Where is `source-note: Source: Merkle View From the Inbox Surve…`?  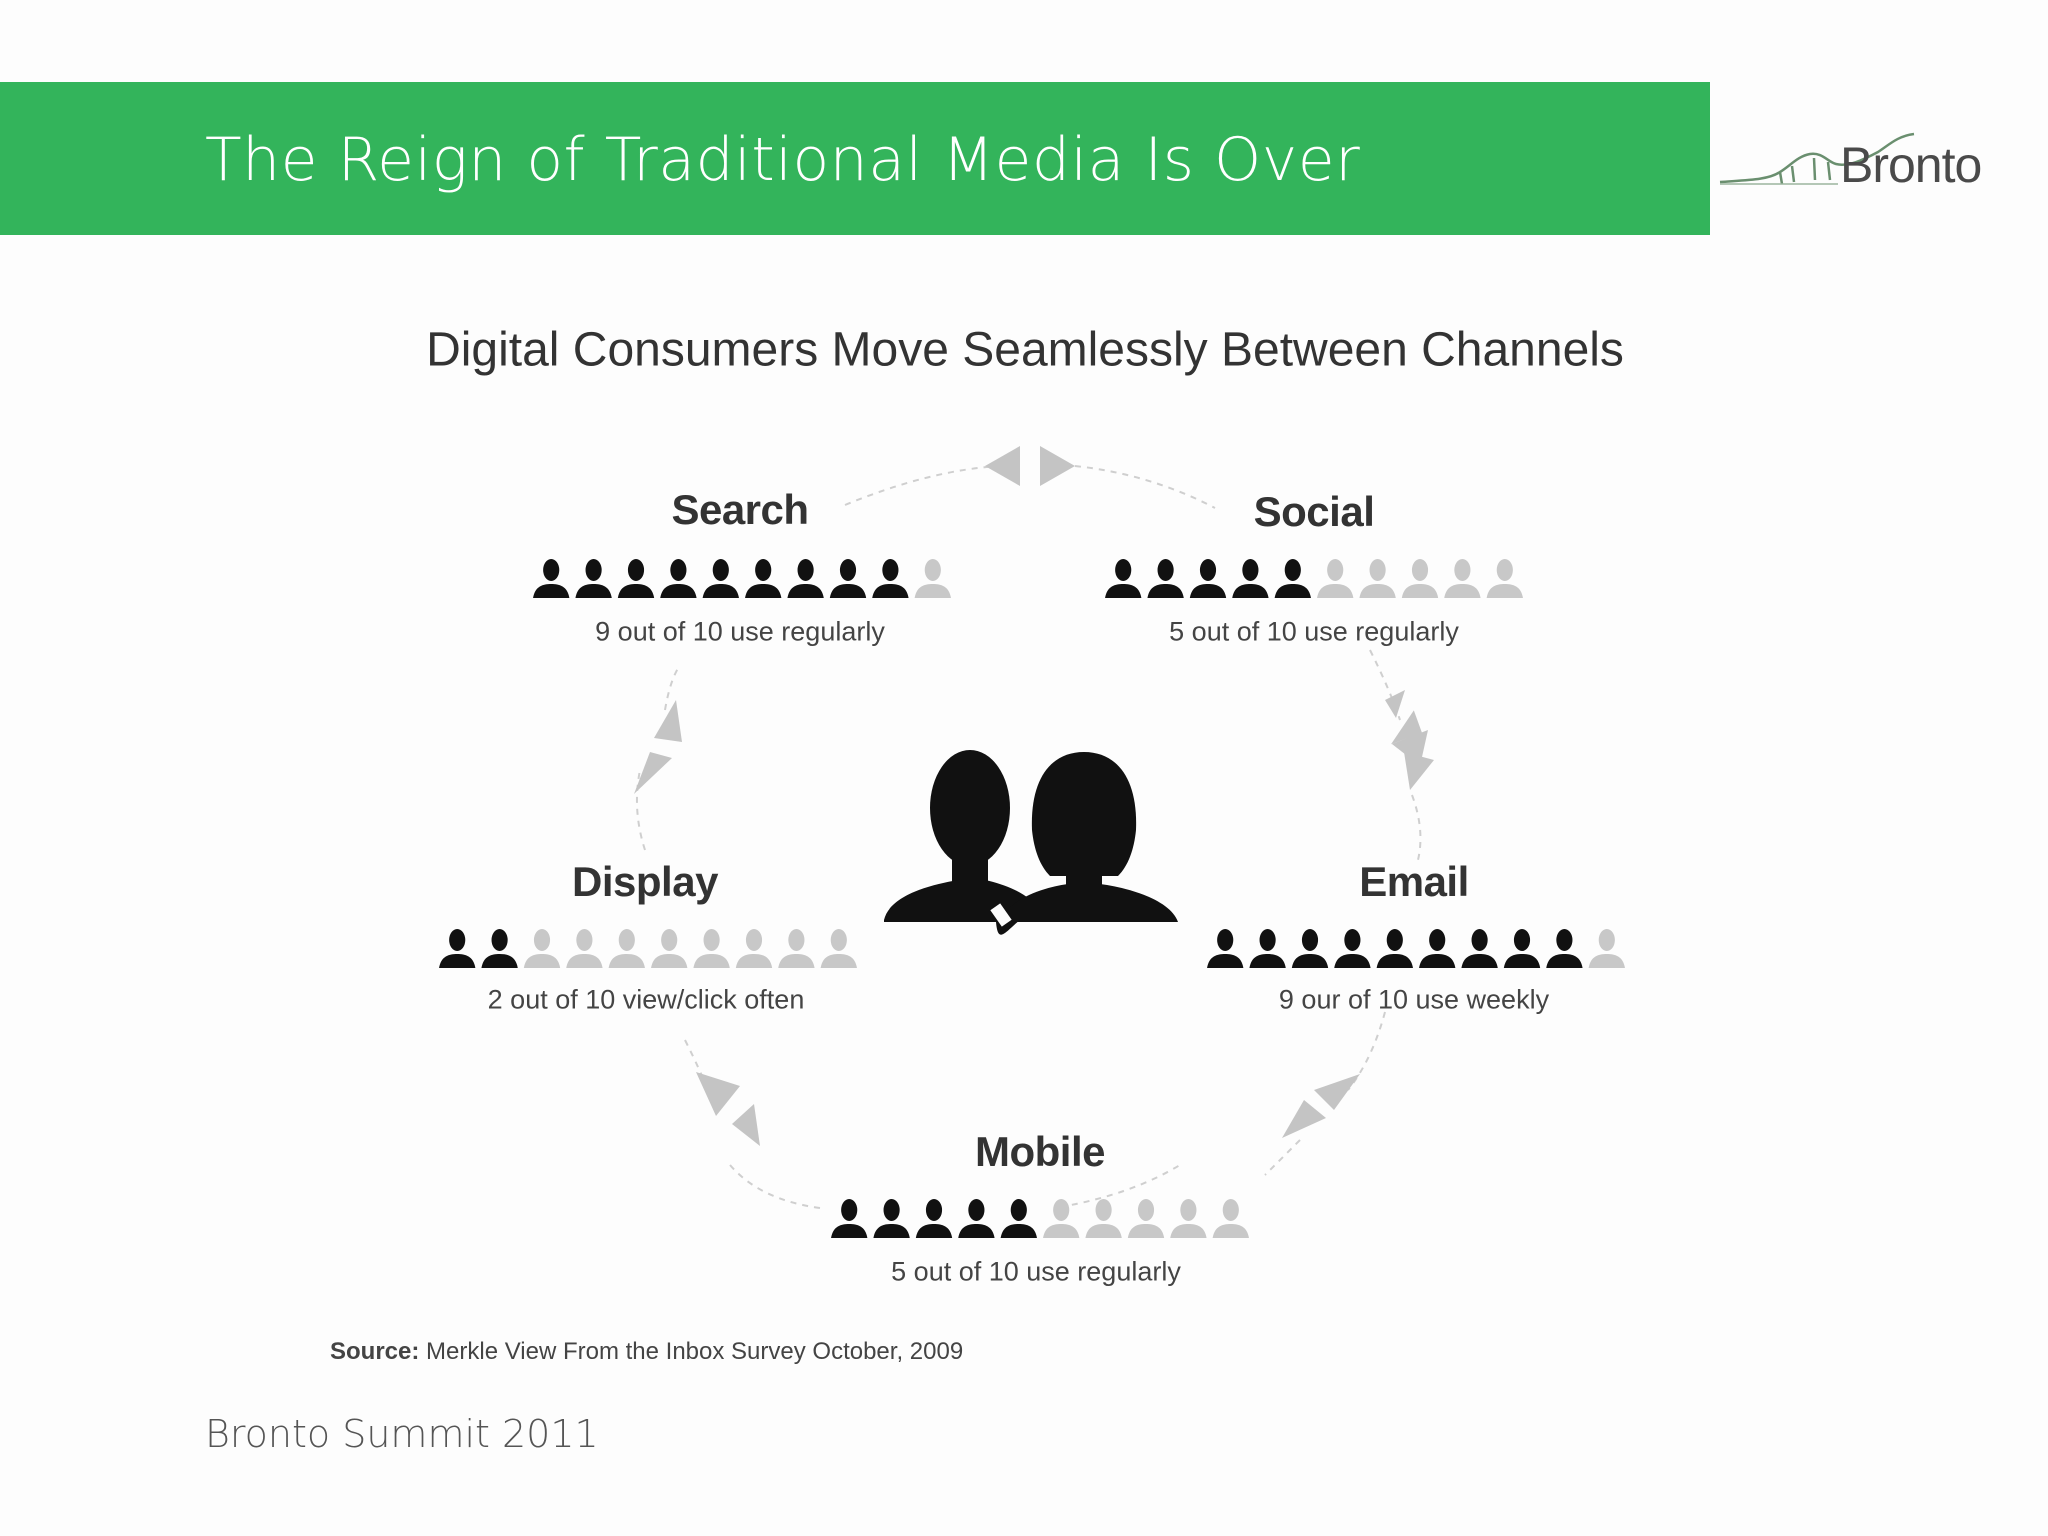
source-note: Source: Merkle View From the Inbox Surve… is located at coordinates (646, 1352).